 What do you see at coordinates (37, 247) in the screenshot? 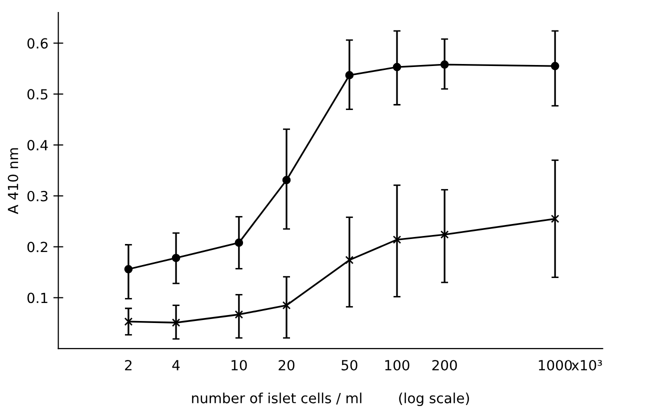
I see `y-tick-label: 0.2` at bounding box center [37, 247].